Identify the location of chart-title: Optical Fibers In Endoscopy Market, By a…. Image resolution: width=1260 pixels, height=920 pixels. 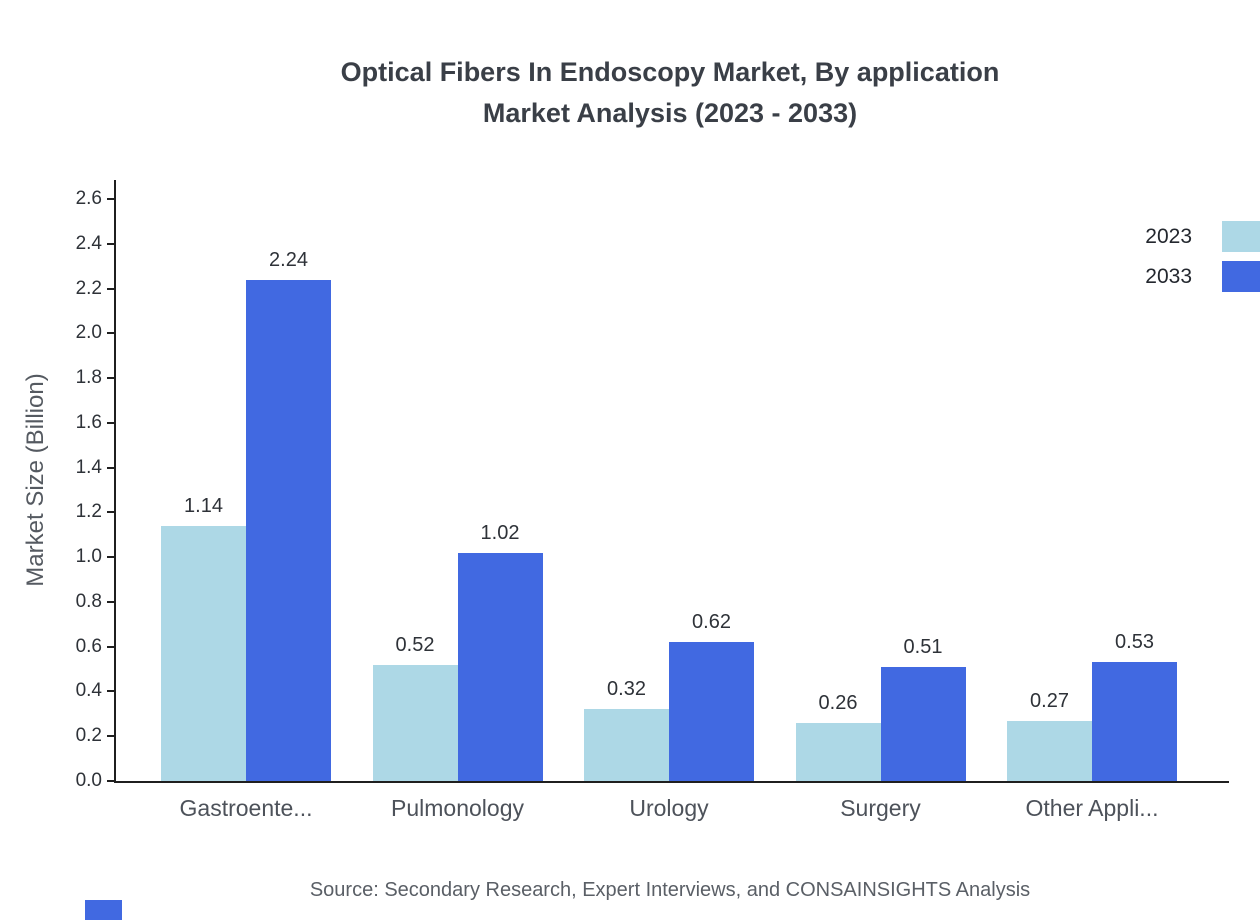
(670, 93).